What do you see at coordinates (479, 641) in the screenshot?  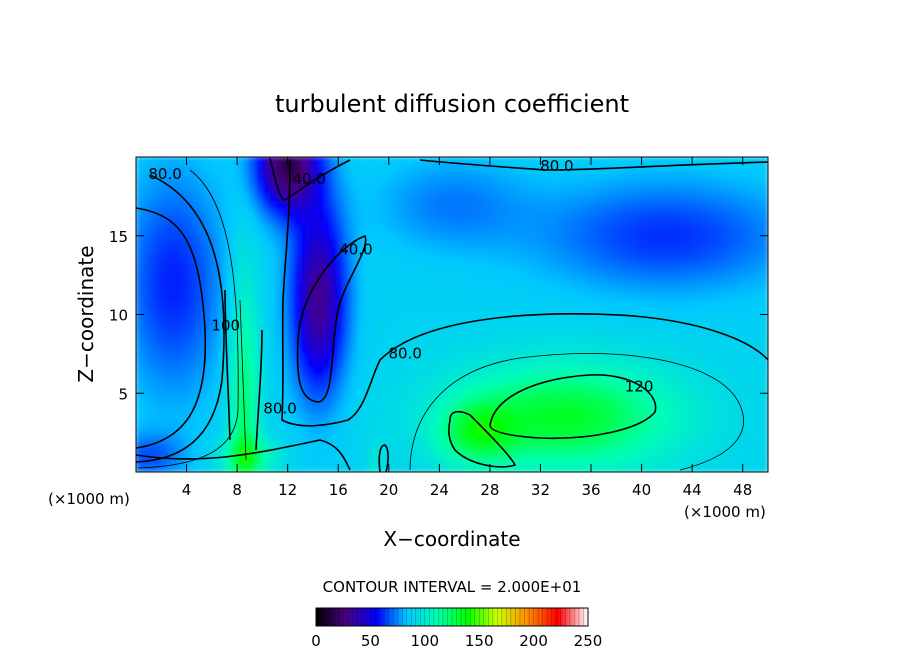 I see `colorbar-tick-label: 150` at bounding box center [479, 641].